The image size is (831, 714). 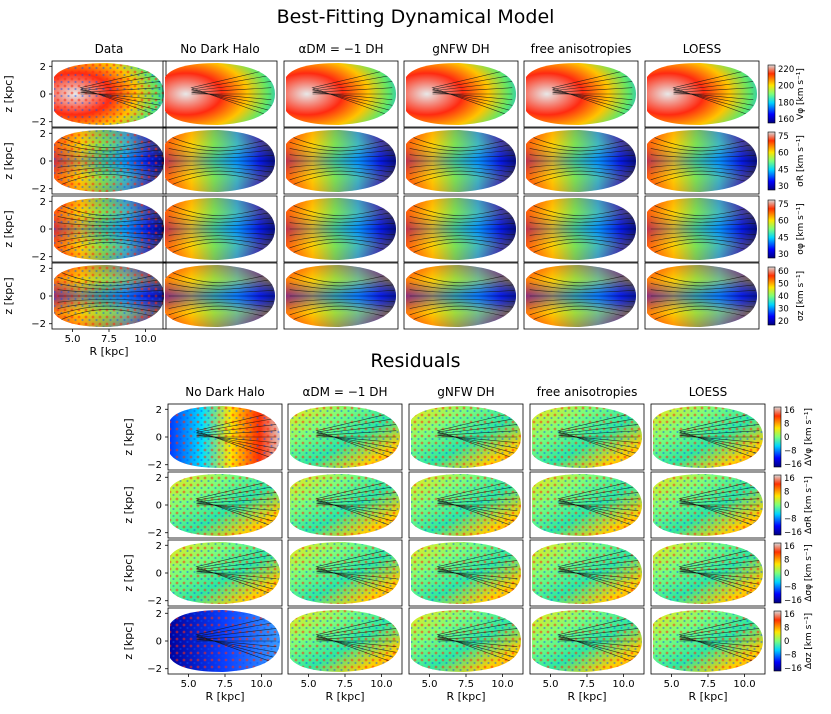 I want to click on colorbar-tick-label: 8, so click(x=786, y=561).